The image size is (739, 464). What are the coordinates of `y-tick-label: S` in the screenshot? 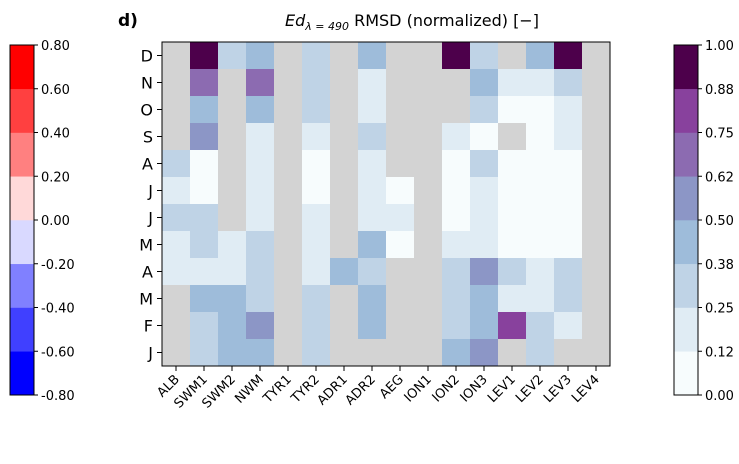 It's located at (148, 137).